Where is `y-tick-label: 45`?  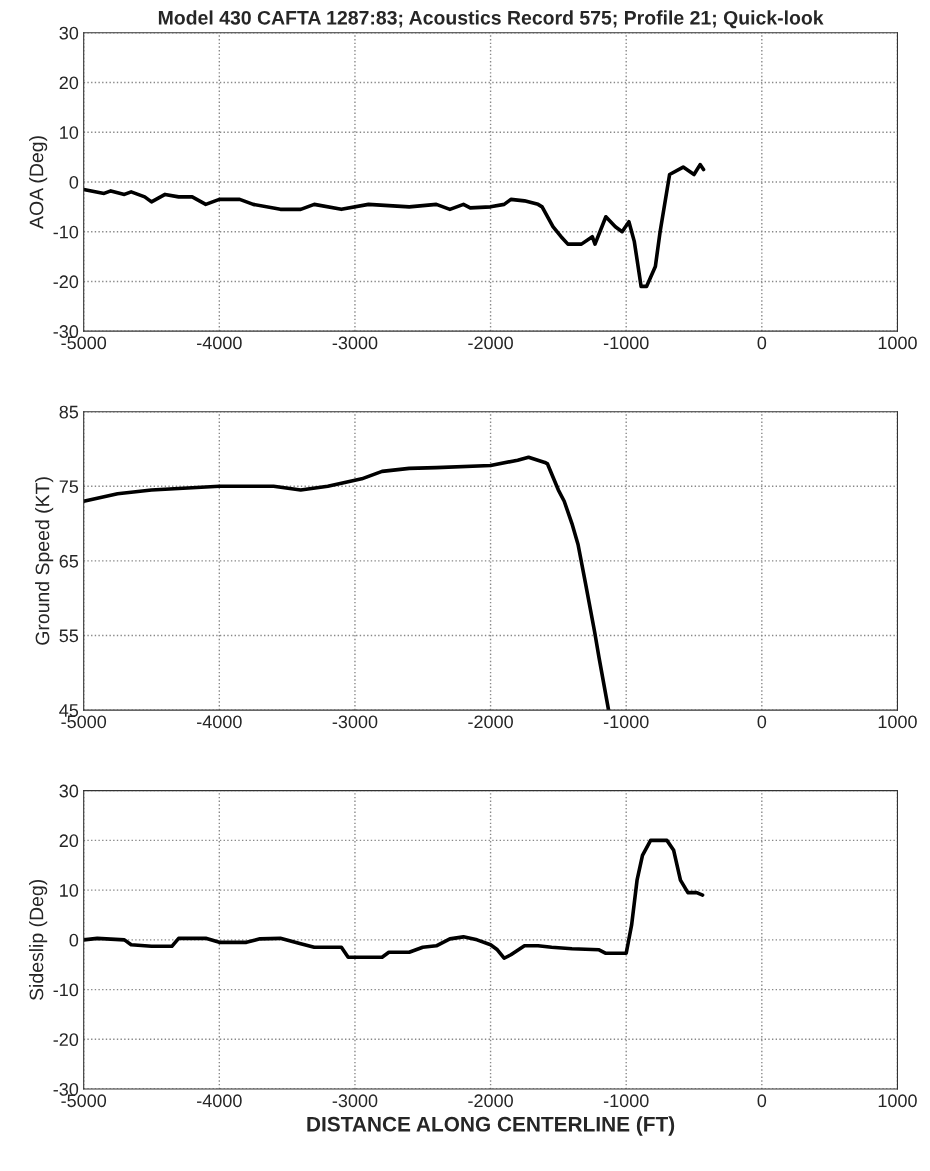 y-tick-label: 45 is located at coordinates (69, 710).